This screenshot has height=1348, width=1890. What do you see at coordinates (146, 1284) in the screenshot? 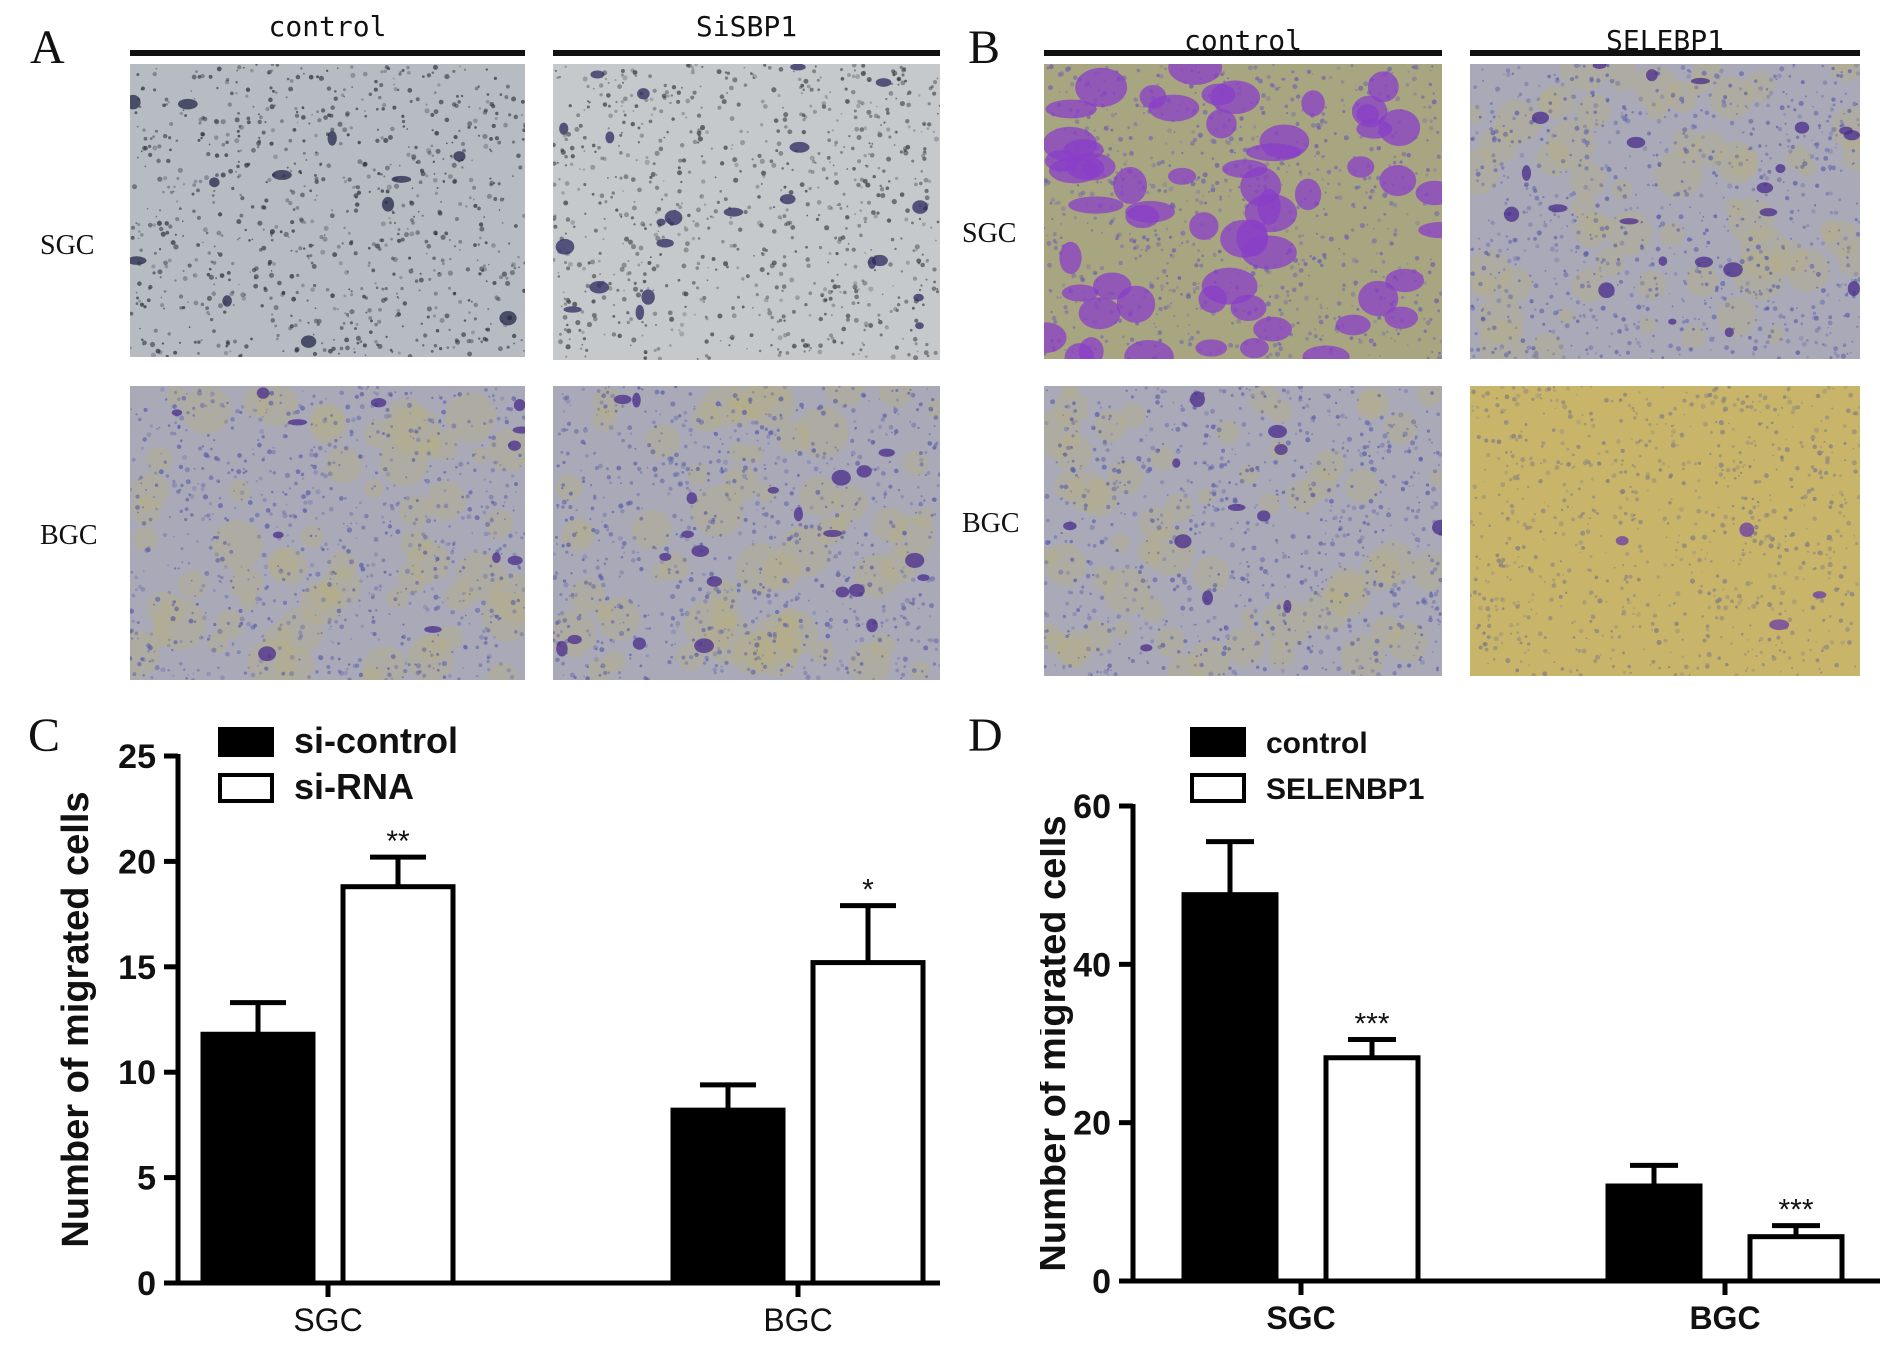
I see `chart-c-ytick-label: 0` at bounding box center [146, 1284].